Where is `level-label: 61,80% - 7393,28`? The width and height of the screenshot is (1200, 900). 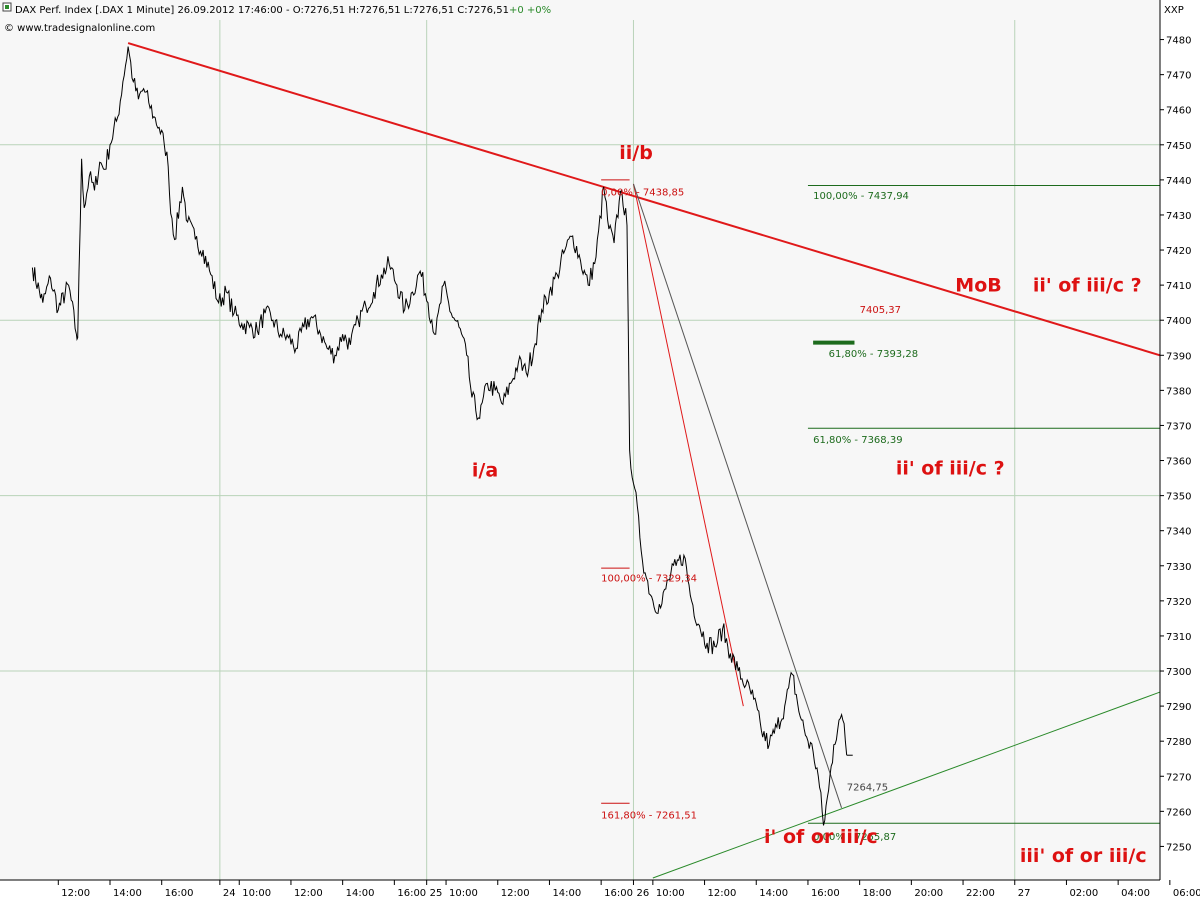 level-label: 61,80% - 7393,28 is located at coordinates (873, 354).